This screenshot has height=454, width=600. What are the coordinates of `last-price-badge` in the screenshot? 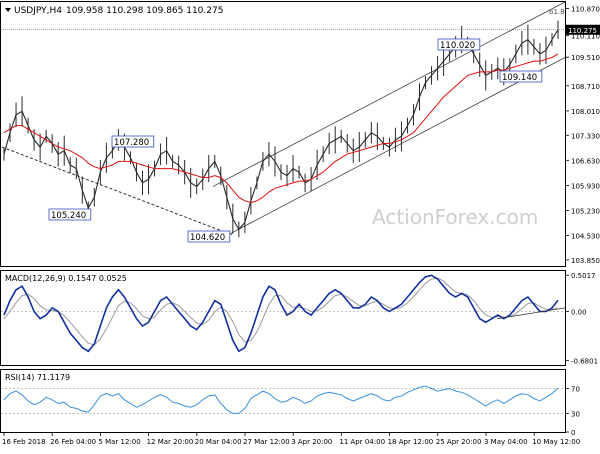 It's located at (583, 29).